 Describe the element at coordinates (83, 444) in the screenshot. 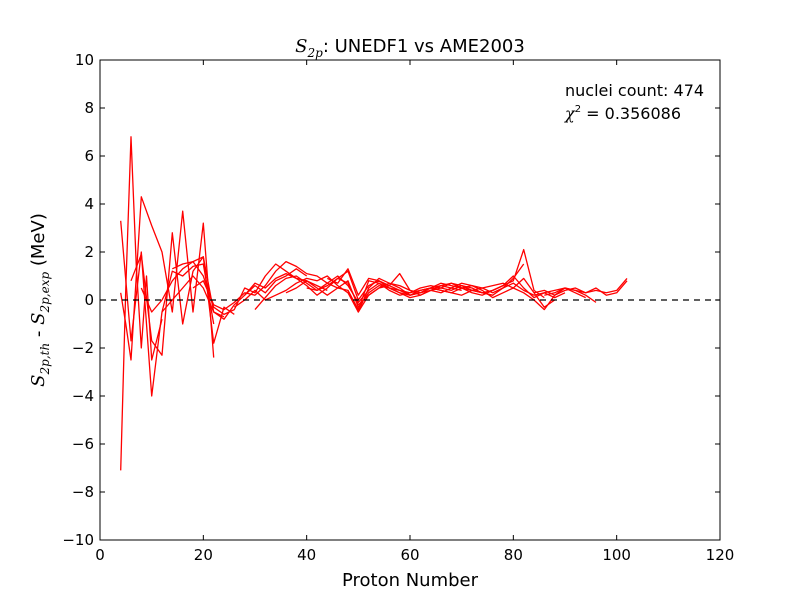

I see `y-tick-label: −6` at that location.